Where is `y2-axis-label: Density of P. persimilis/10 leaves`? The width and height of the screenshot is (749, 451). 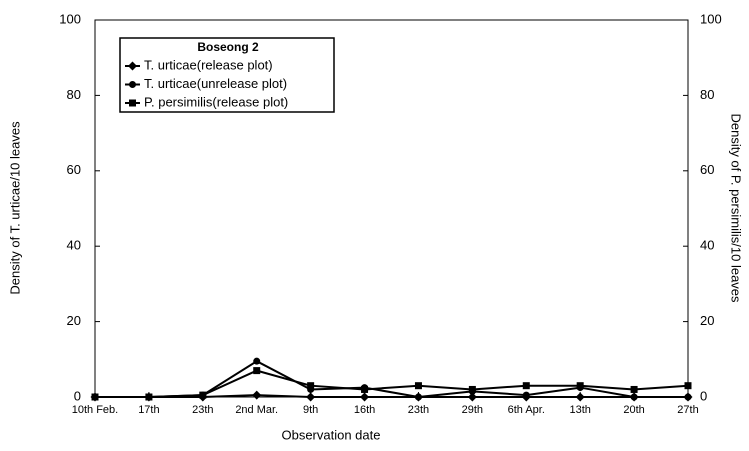 y2-axis-label: Density of P. persimilis/10 leaves is located at coordinates (736, 208).